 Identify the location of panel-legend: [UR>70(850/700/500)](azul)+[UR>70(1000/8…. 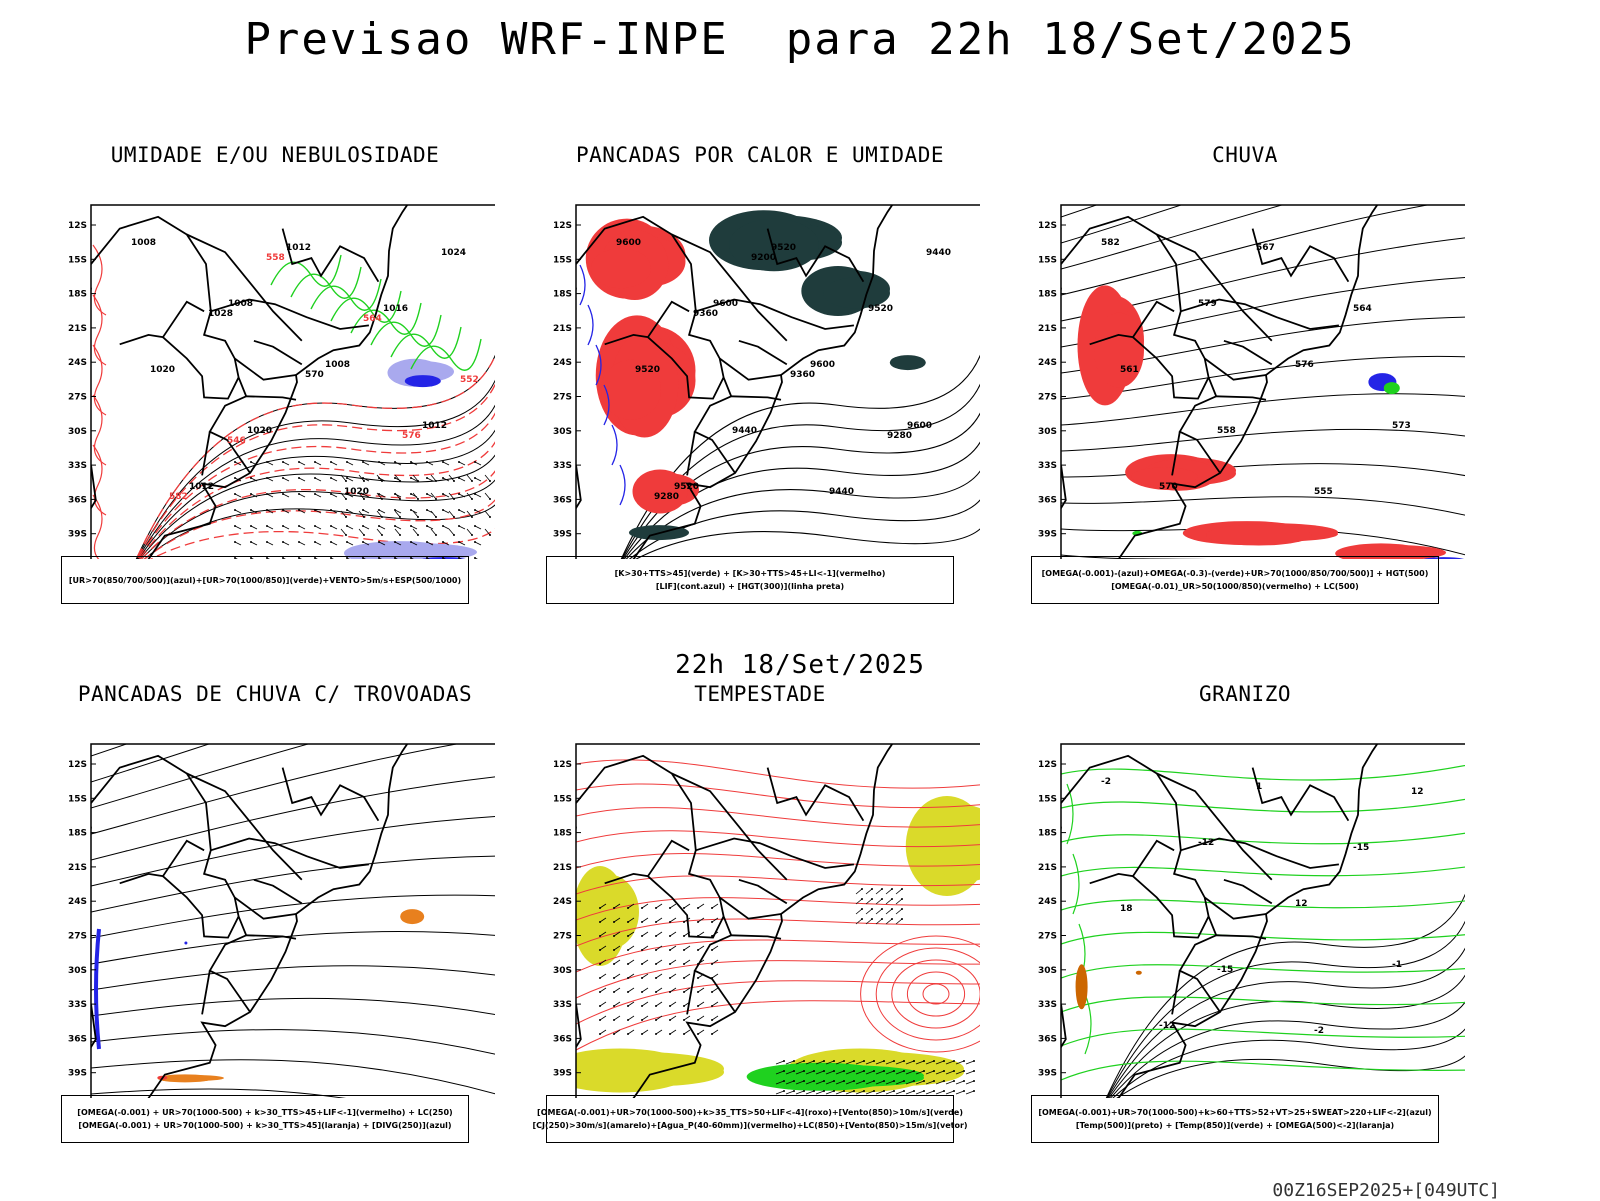
(265, 580).